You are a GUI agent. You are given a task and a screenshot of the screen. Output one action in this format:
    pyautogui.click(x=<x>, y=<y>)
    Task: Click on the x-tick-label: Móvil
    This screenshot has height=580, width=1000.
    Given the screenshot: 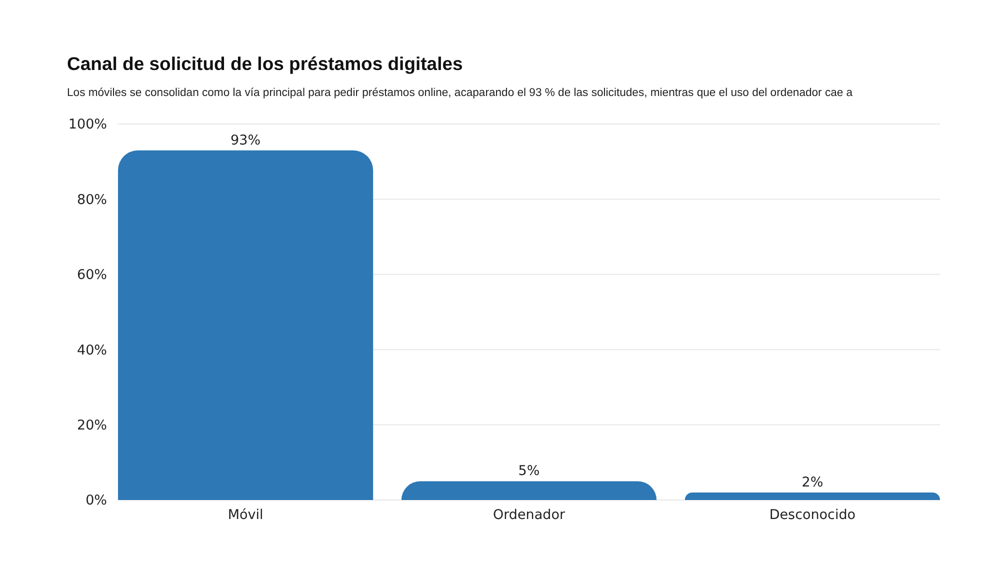 What is the action you would take?
    pyautogui.click(x=246, y=515)
    